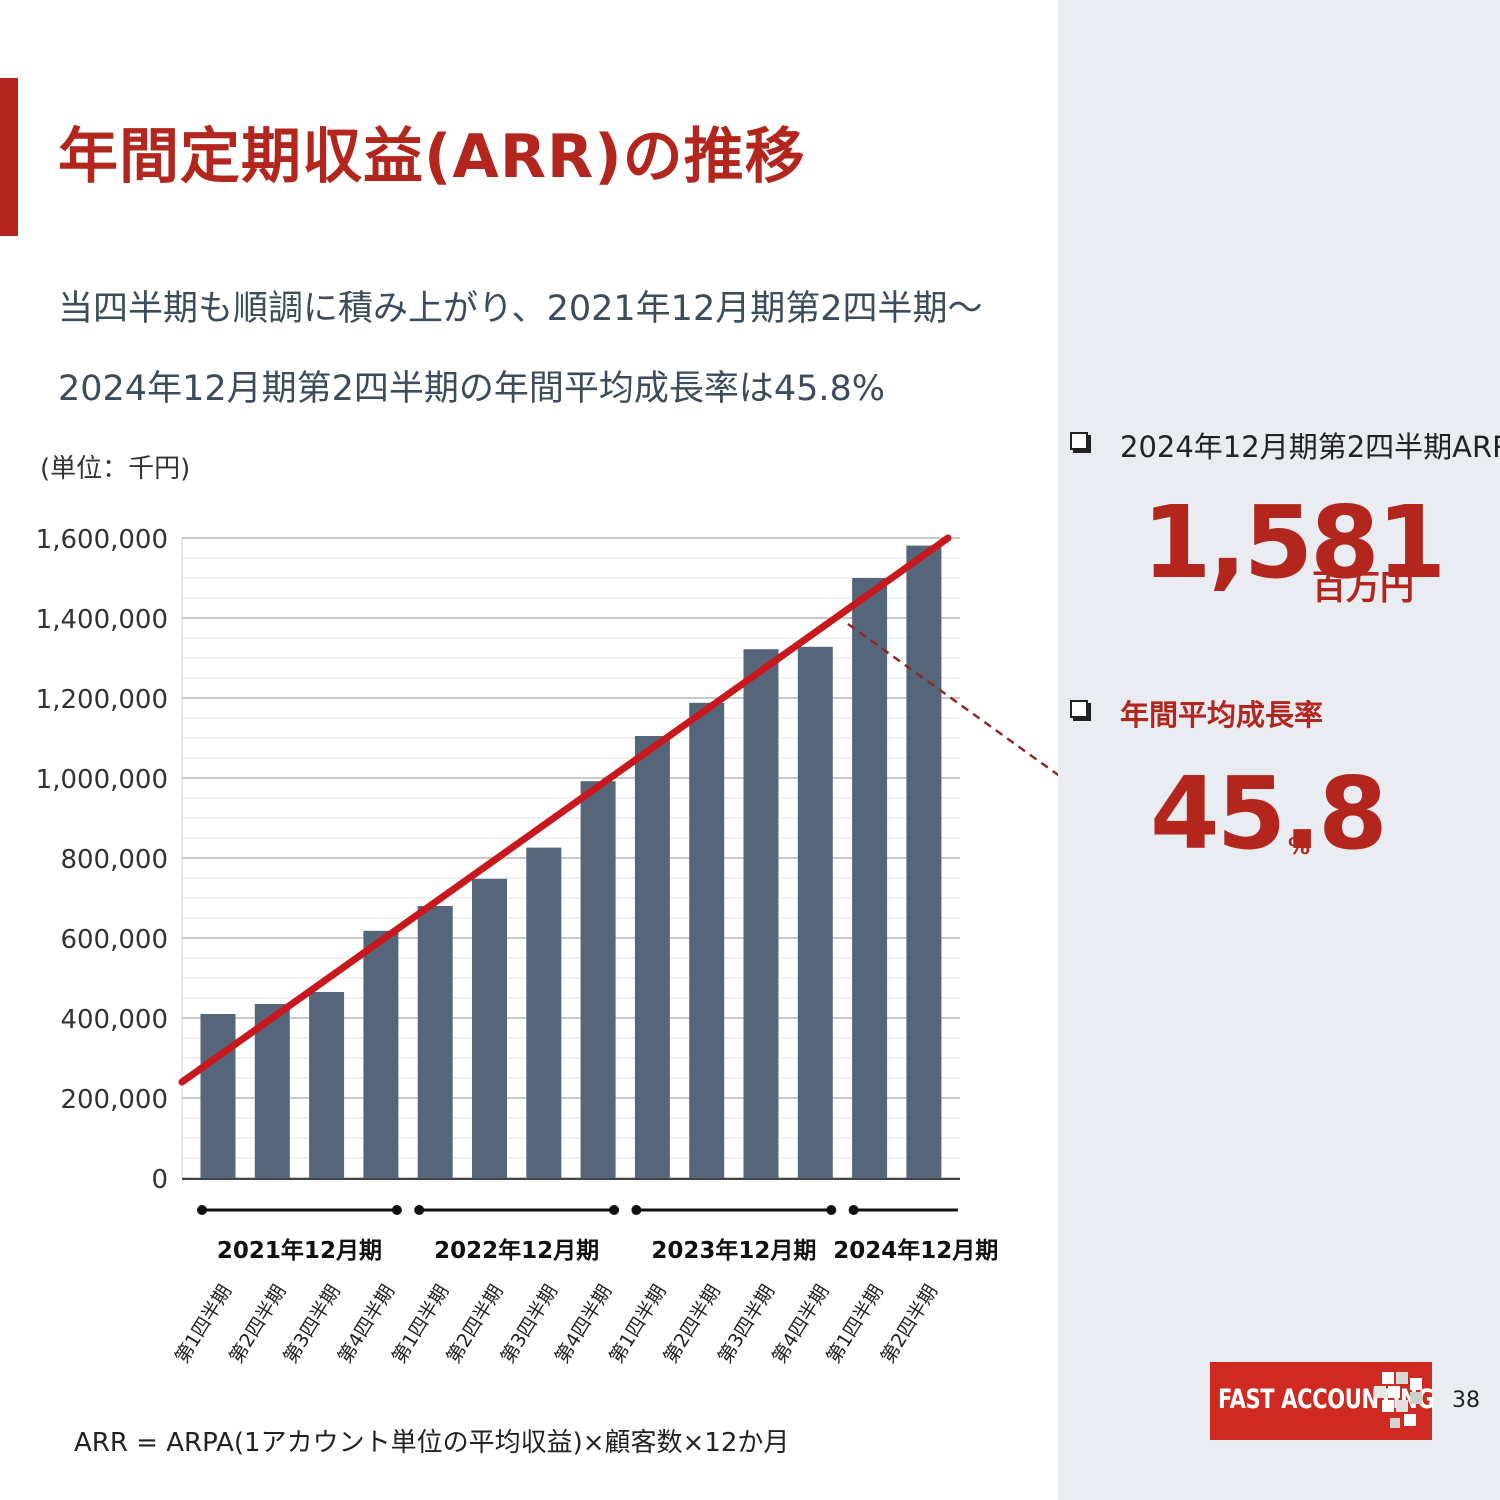 The height and width of the screenshot is (1500, 1500). What do you see at coordinates (114, 860) in the screenshot?
I see `y-tick-label: 800,000` at bounding box center [114, 860].